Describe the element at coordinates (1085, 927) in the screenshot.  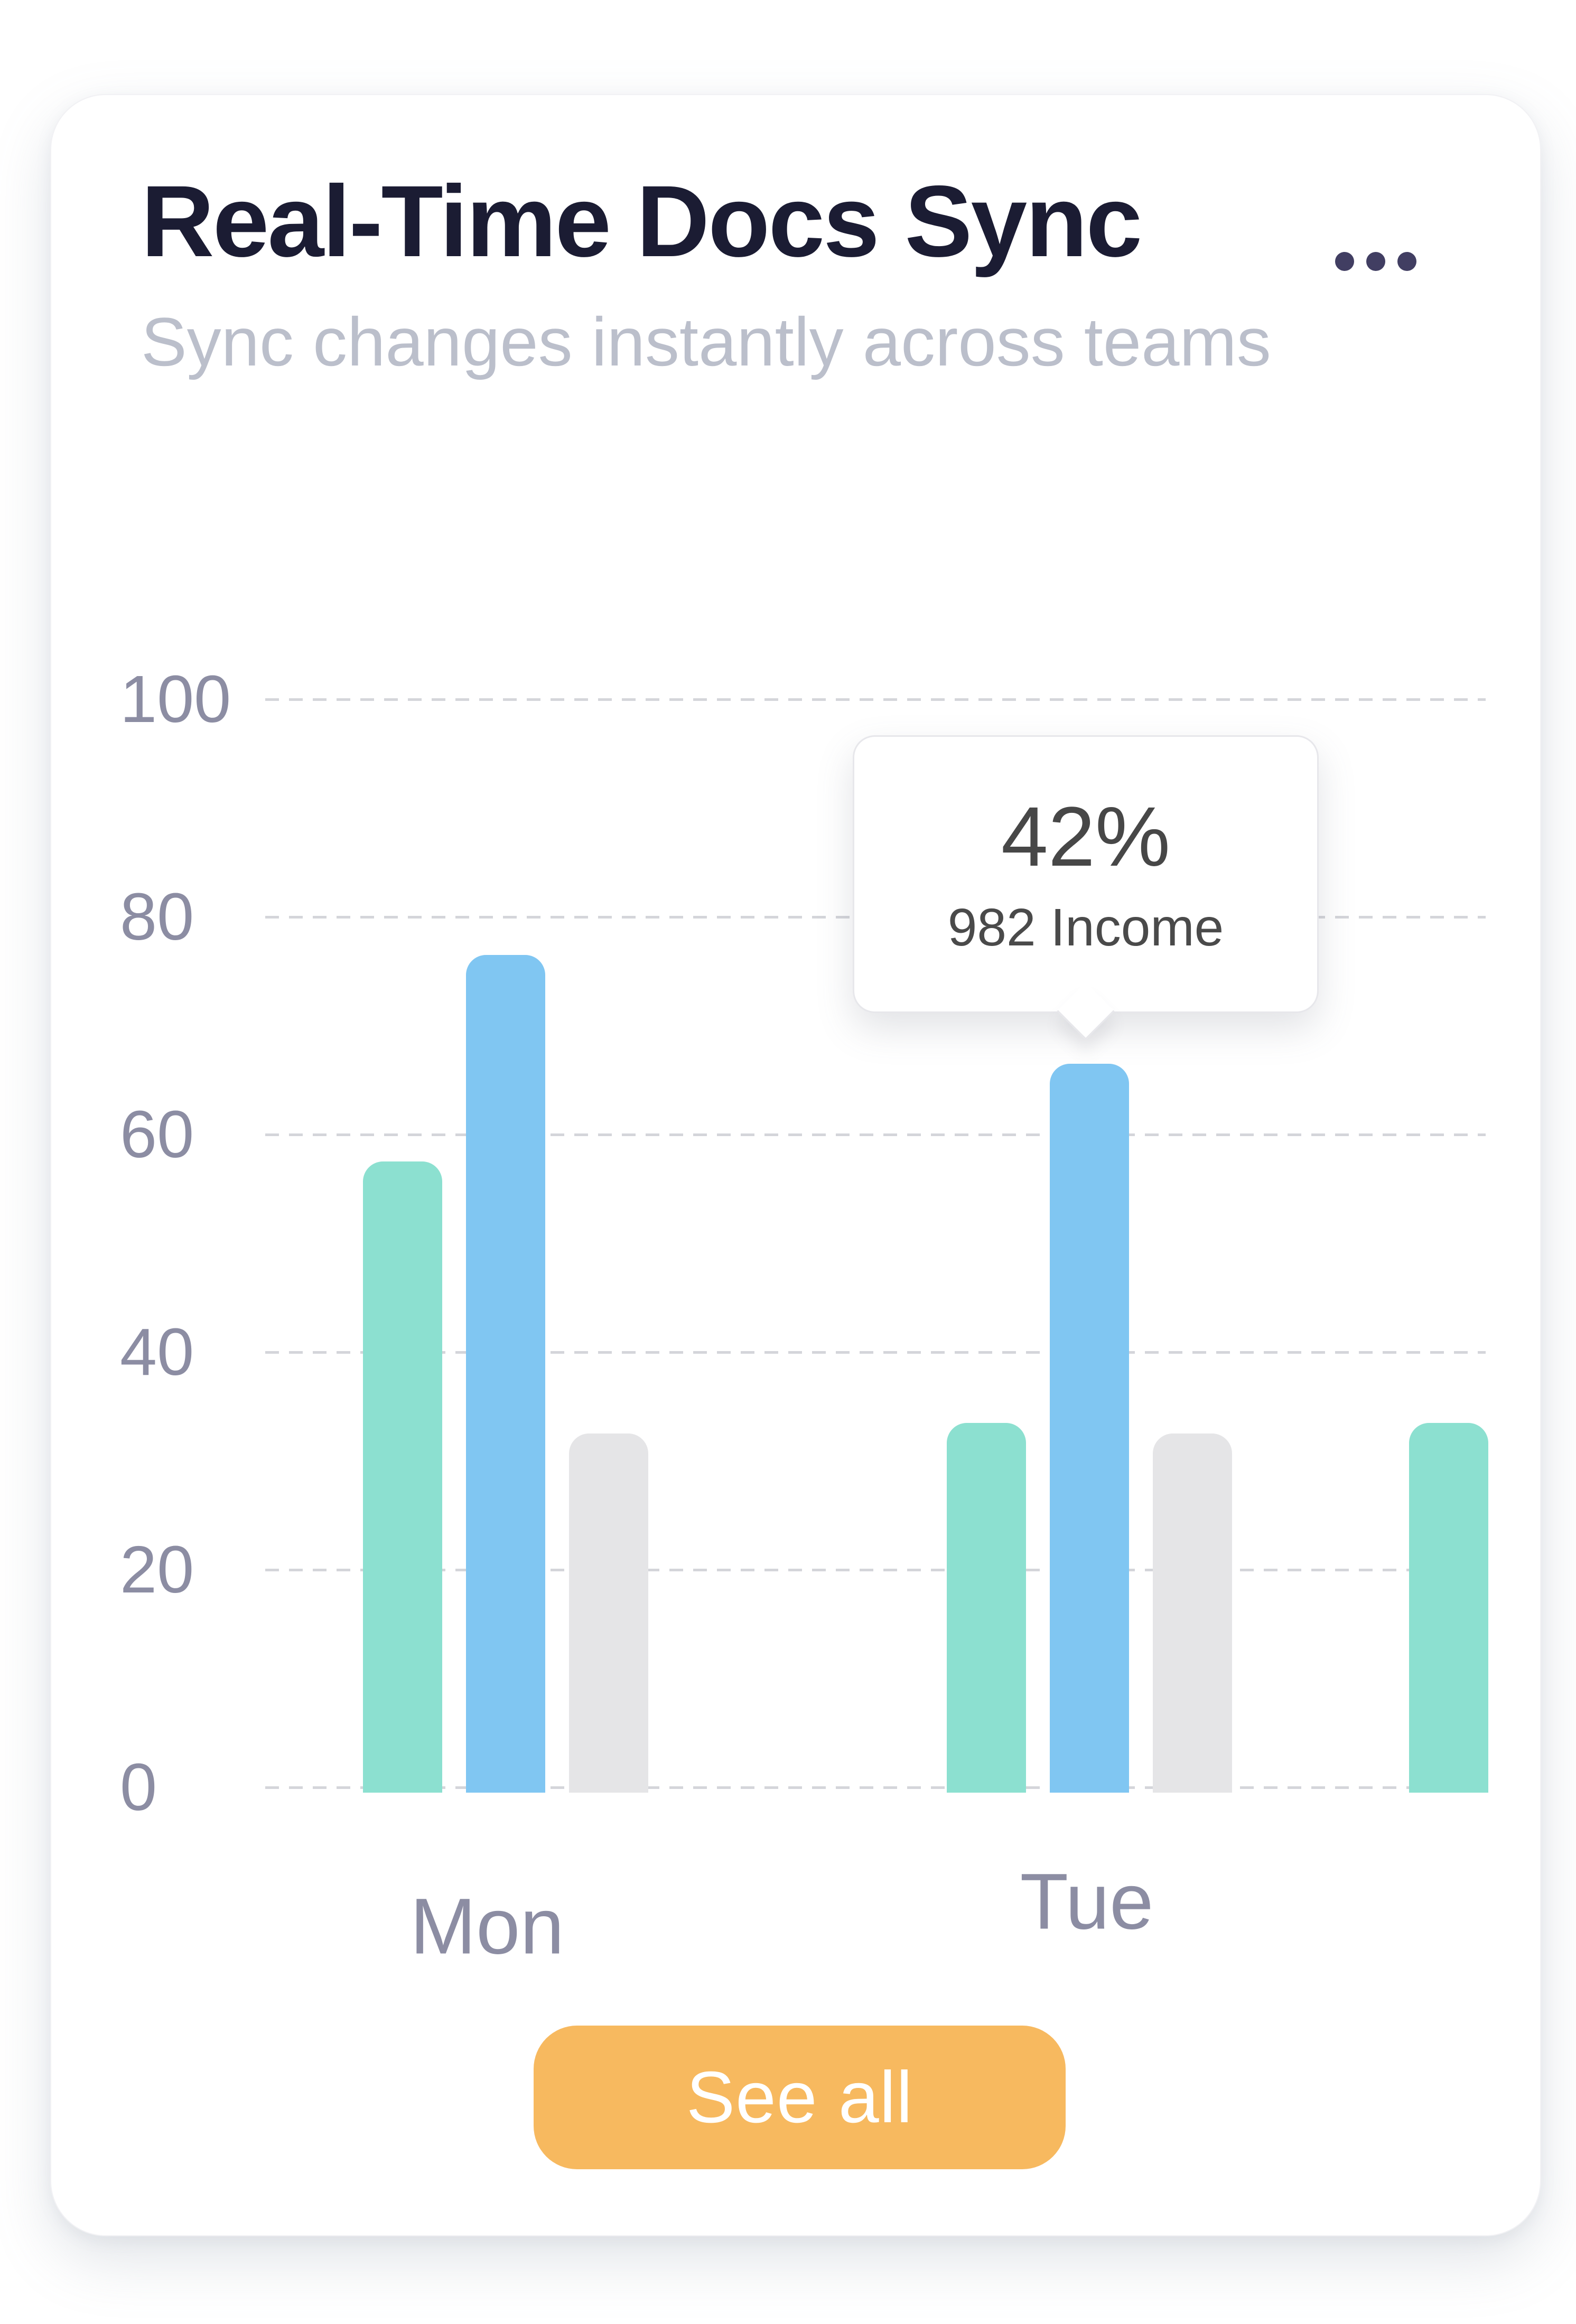
I see `tooltip-label: 982 Income` at that location.